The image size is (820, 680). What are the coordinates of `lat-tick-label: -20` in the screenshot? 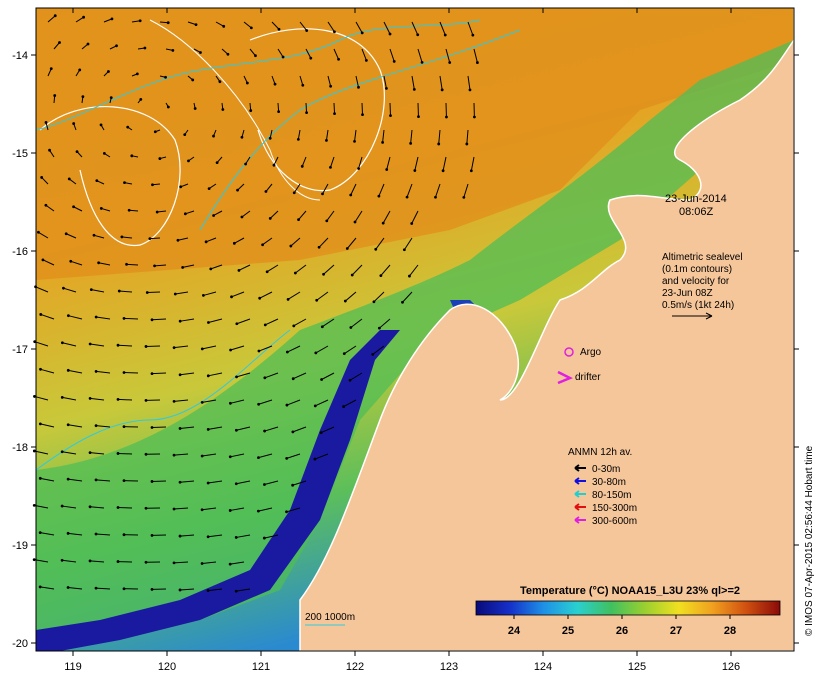 It's located at (20, 644).